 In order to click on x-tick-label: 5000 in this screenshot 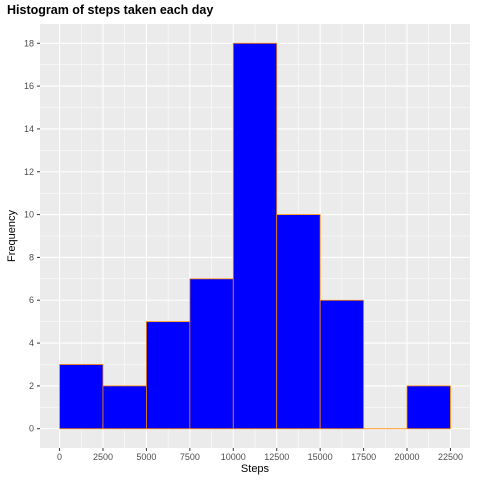, I will do `click(146, 457)`.